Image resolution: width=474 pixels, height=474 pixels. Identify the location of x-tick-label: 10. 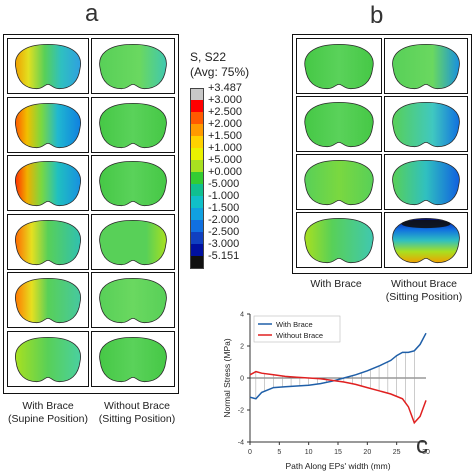
(309, 452).